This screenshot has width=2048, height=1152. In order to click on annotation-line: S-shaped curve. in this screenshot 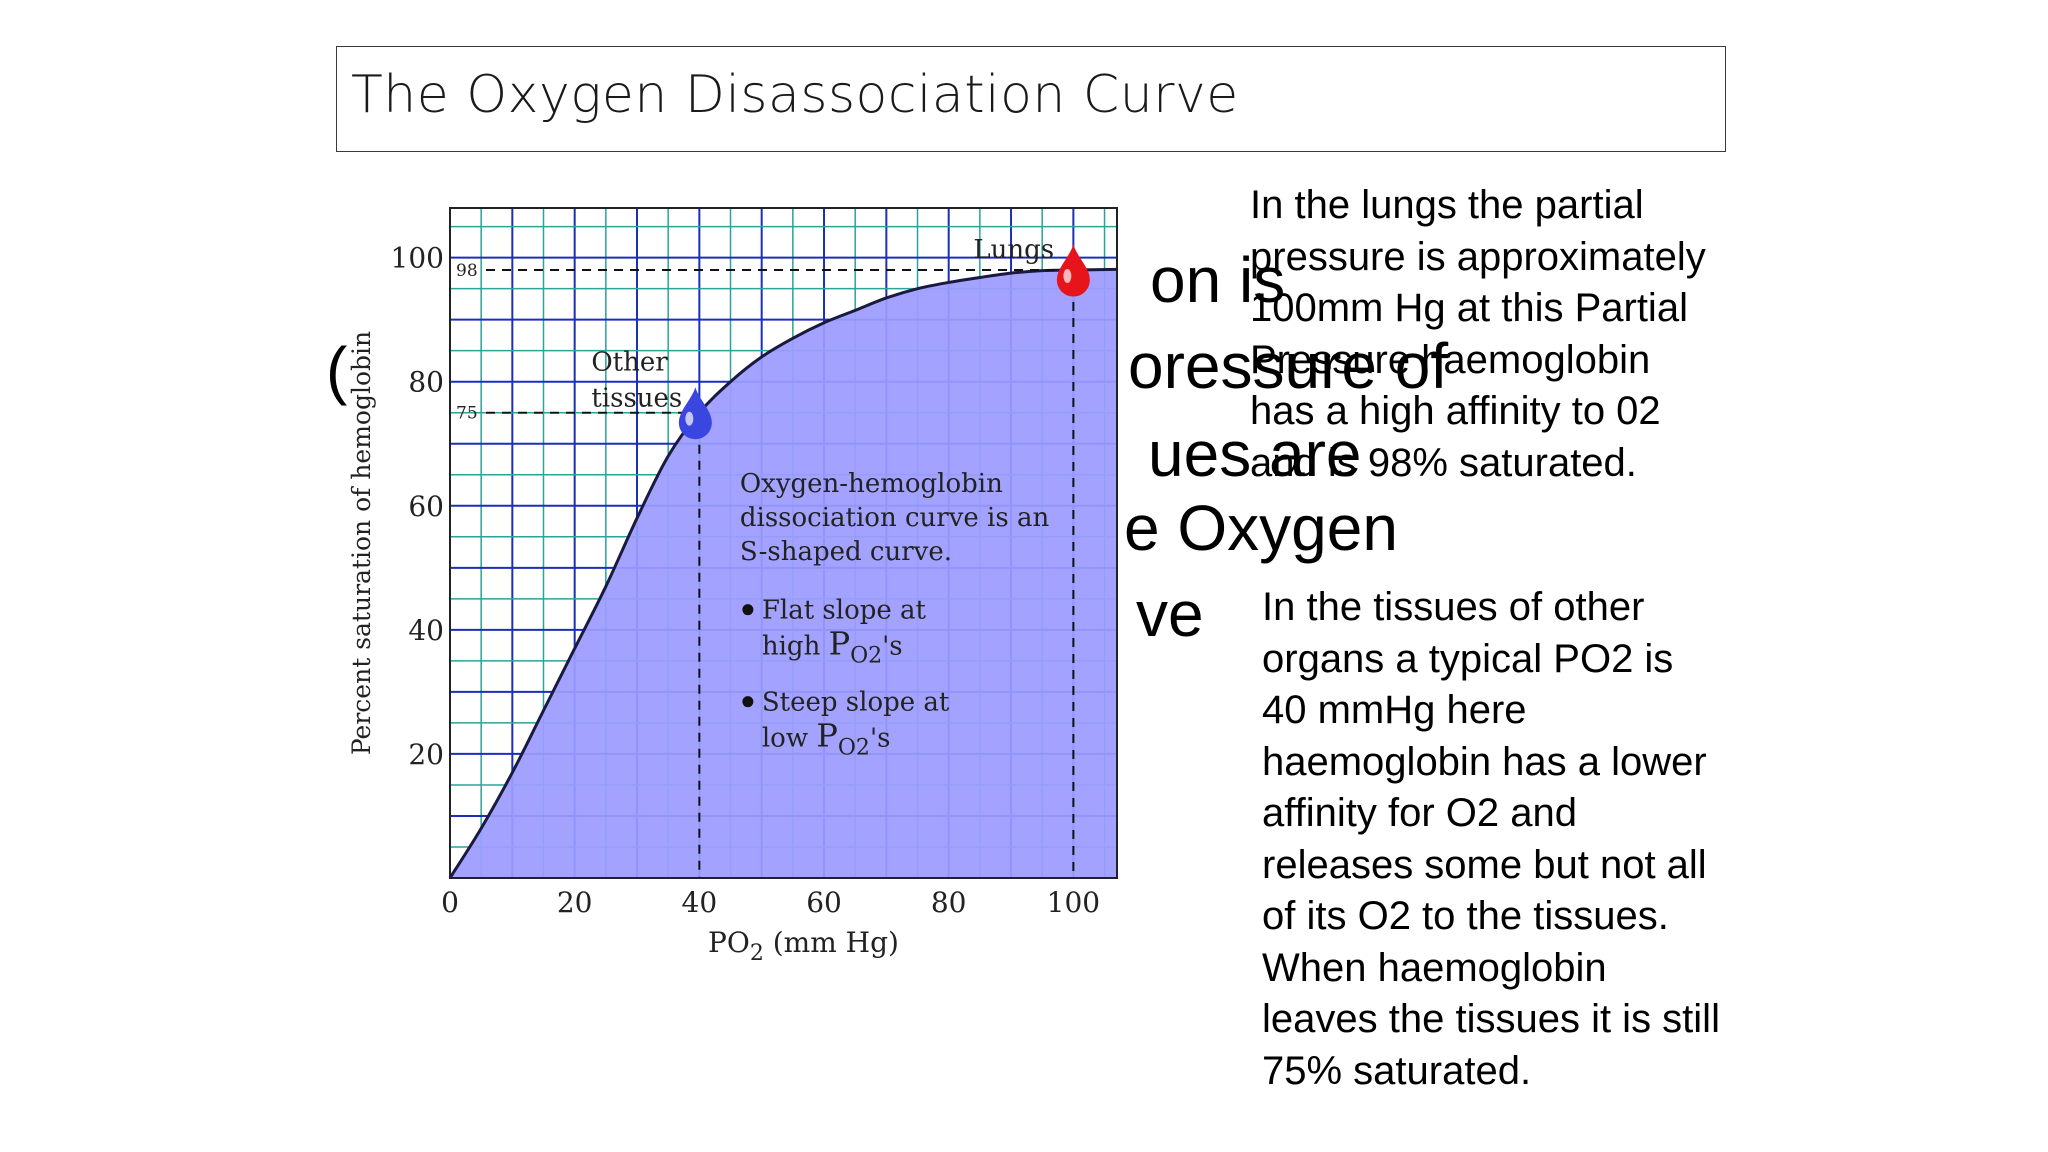, I will do `click(846, 552)`.